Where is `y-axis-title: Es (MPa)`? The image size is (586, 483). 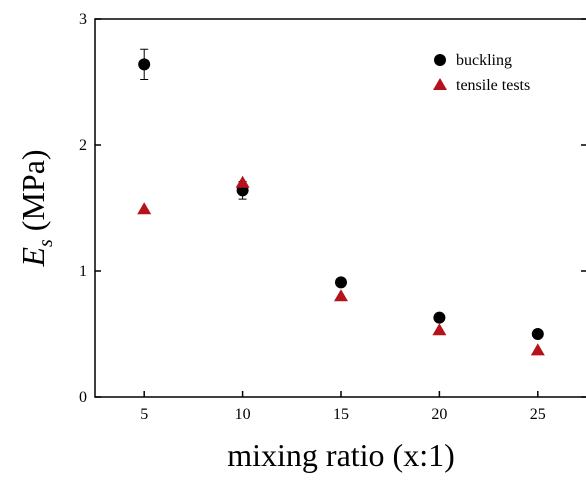 y-axis-title: Es (MPa) is located at coordinates (36, 208).